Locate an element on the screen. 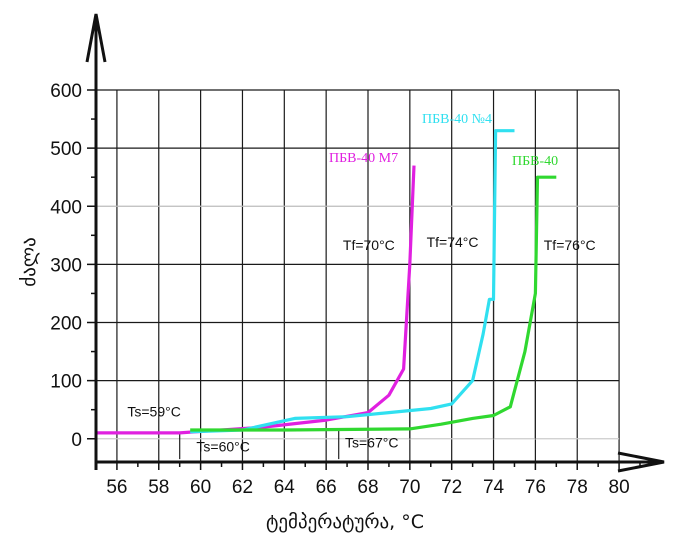 This screenshot has height=540, width=674. y-tick-label: 0 is located at coordinates (76, 440).